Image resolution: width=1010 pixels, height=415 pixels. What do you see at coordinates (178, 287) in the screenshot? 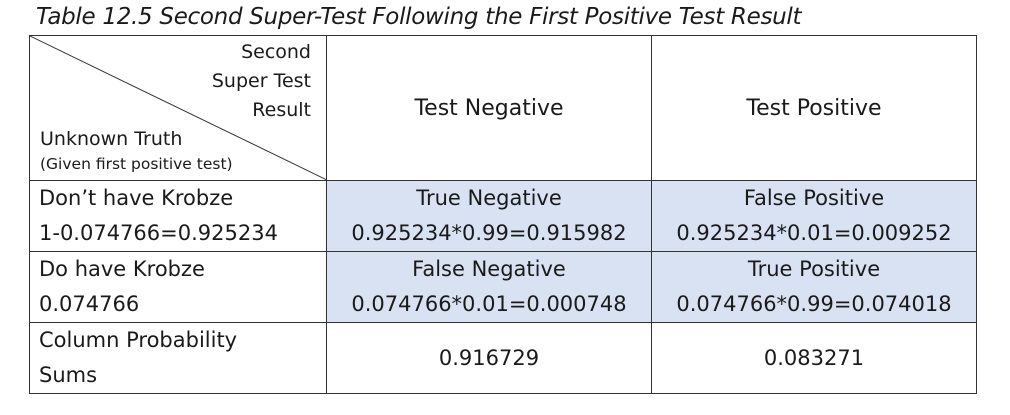
I see `row-header-do-have: Do have Krobze 0.074766` at bounding box center [178, 287].